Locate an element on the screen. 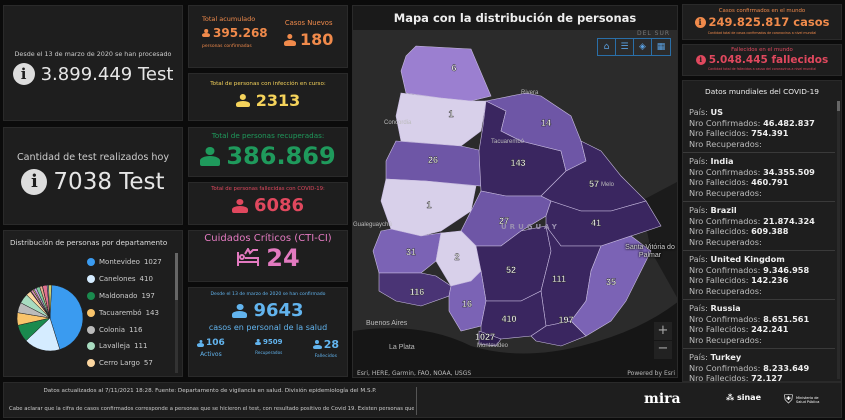 This screenshot has height=420, width=845. country-name: Russia is located at coordinates (725, 308).